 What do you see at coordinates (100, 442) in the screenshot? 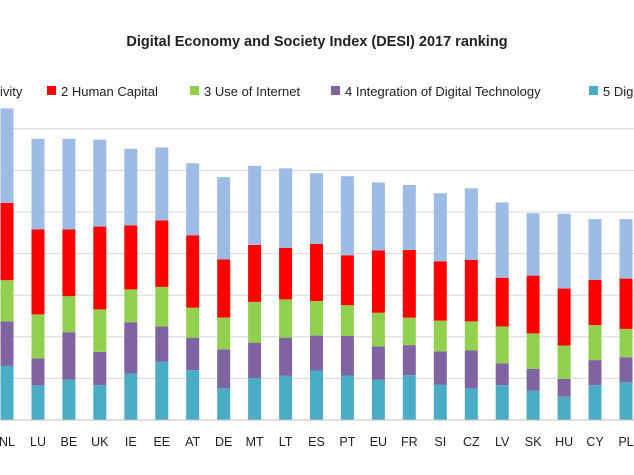
I see `x-tick-label-uk: UK` at bounding box center [100, 442].